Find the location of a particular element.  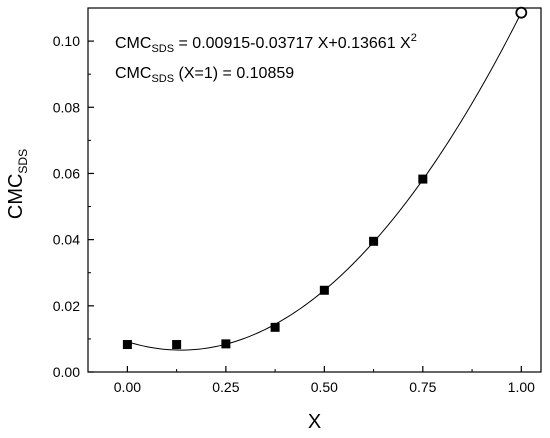

annot1-sub: SDS is located at coordinates (162, 49).